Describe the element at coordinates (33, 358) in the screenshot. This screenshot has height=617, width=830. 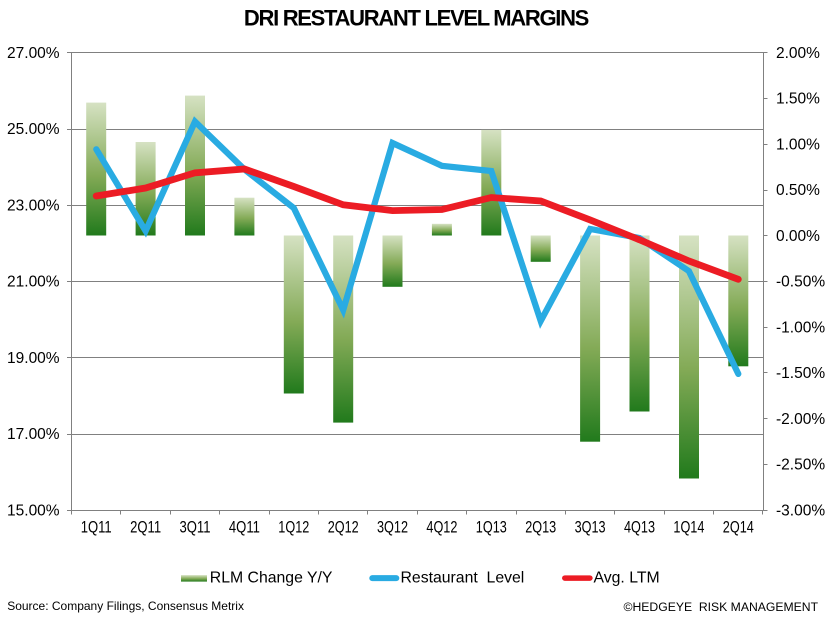
I see `svg-text: 19.00%` at that location.